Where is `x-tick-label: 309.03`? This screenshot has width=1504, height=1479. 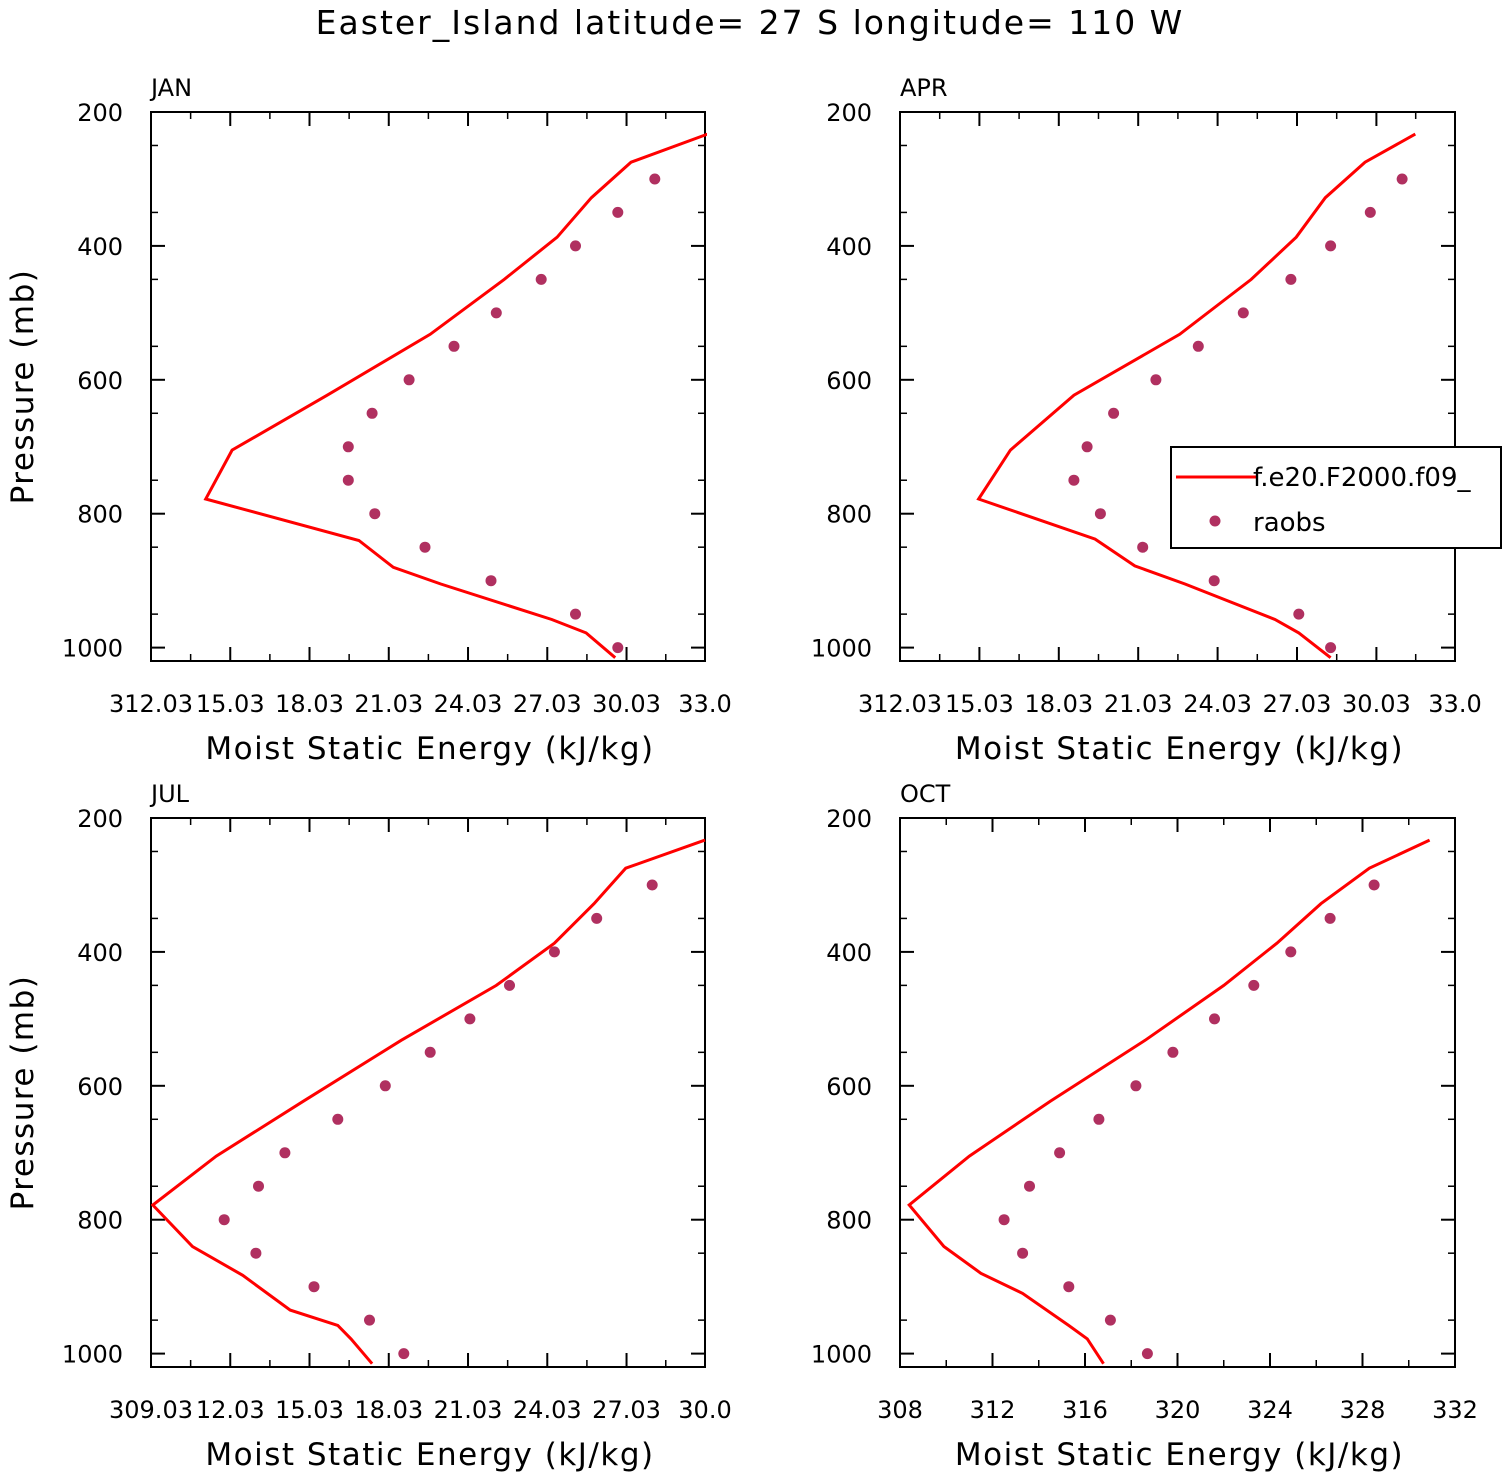 x-tick-label: 309.03 is located at coordinates (151, 1410).